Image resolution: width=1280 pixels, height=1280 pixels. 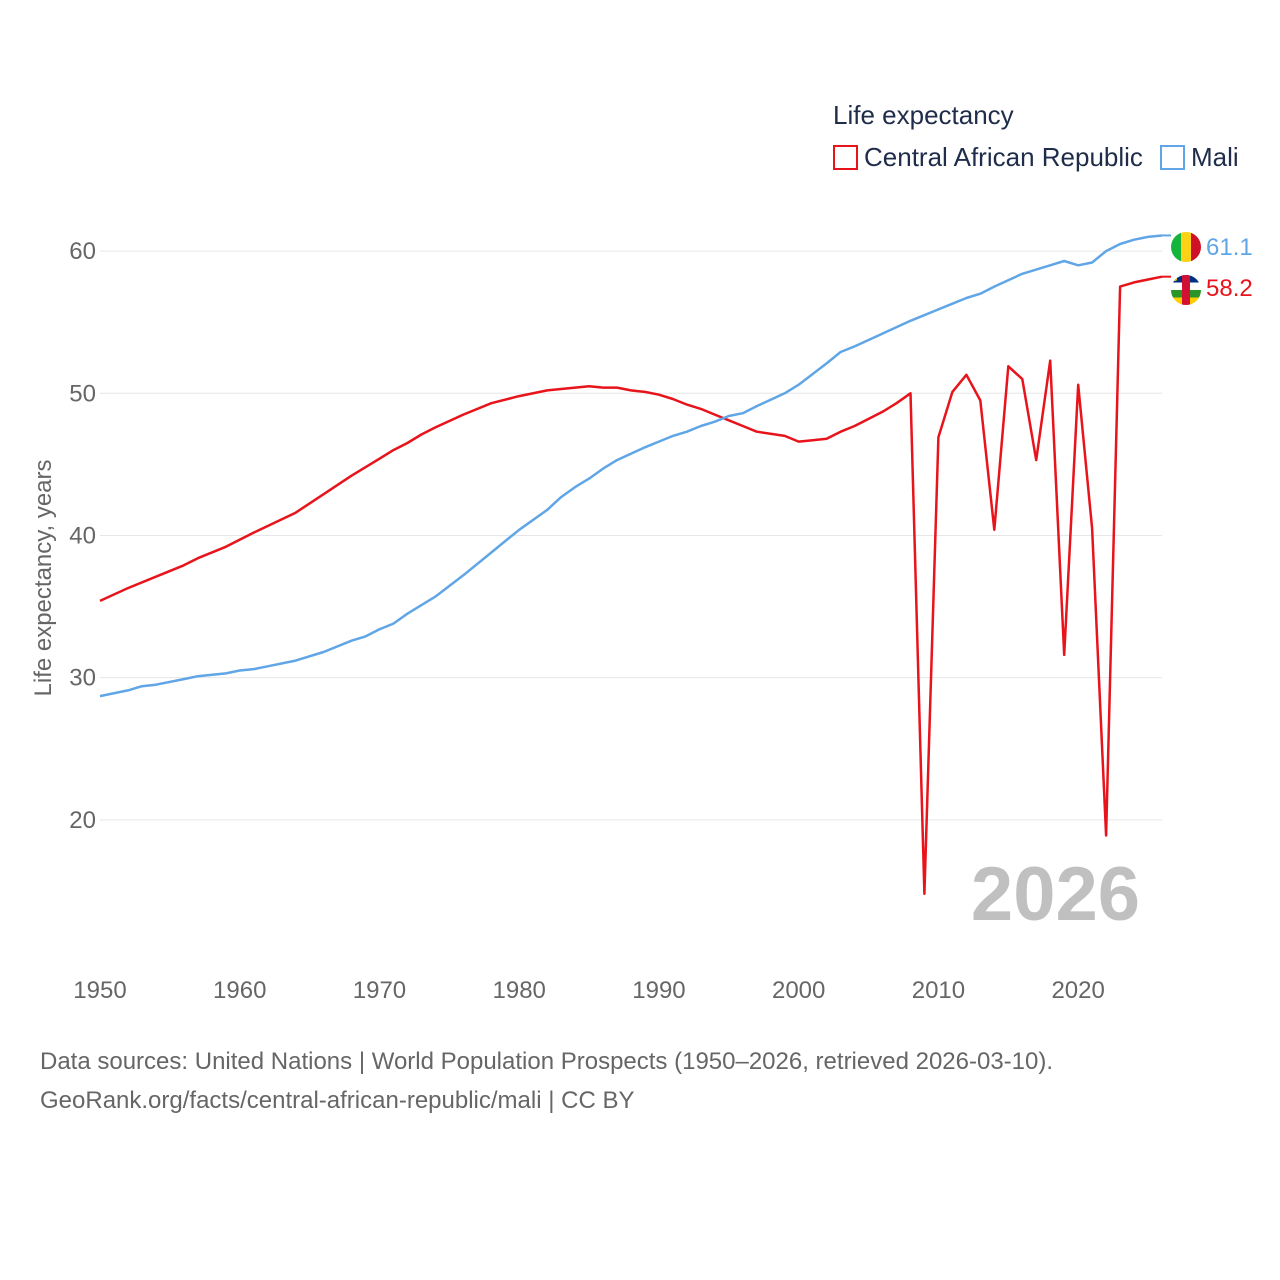 I want to click on legend-label-central-african-republic: Central African Republic, so click(x=1003, y=157).